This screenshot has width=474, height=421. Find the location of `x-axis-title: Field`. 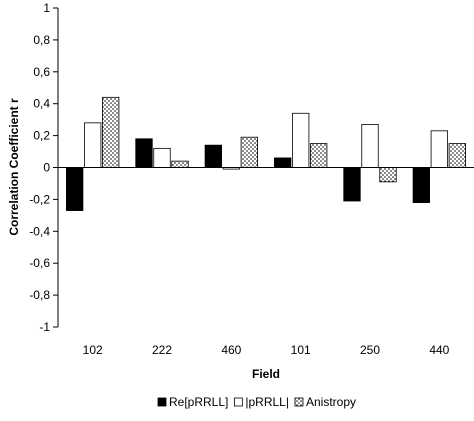

x-axis-title: Field is located at coordinates (266, 374).